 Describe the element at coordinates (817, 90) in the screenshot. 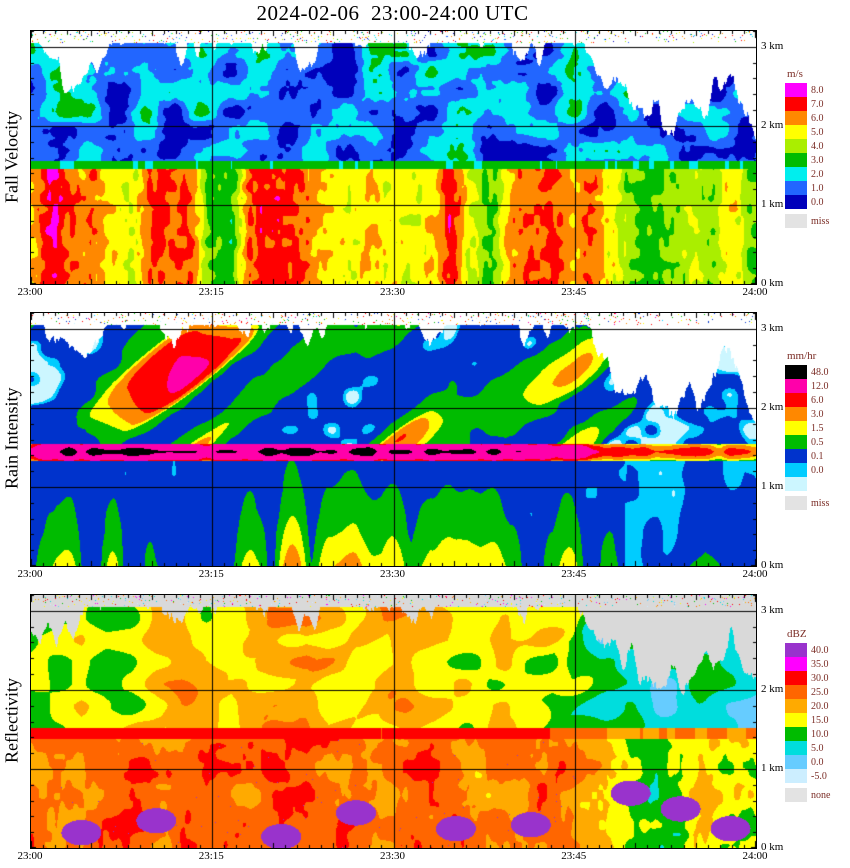

I see `legend-value-label: 8.0` at that location.